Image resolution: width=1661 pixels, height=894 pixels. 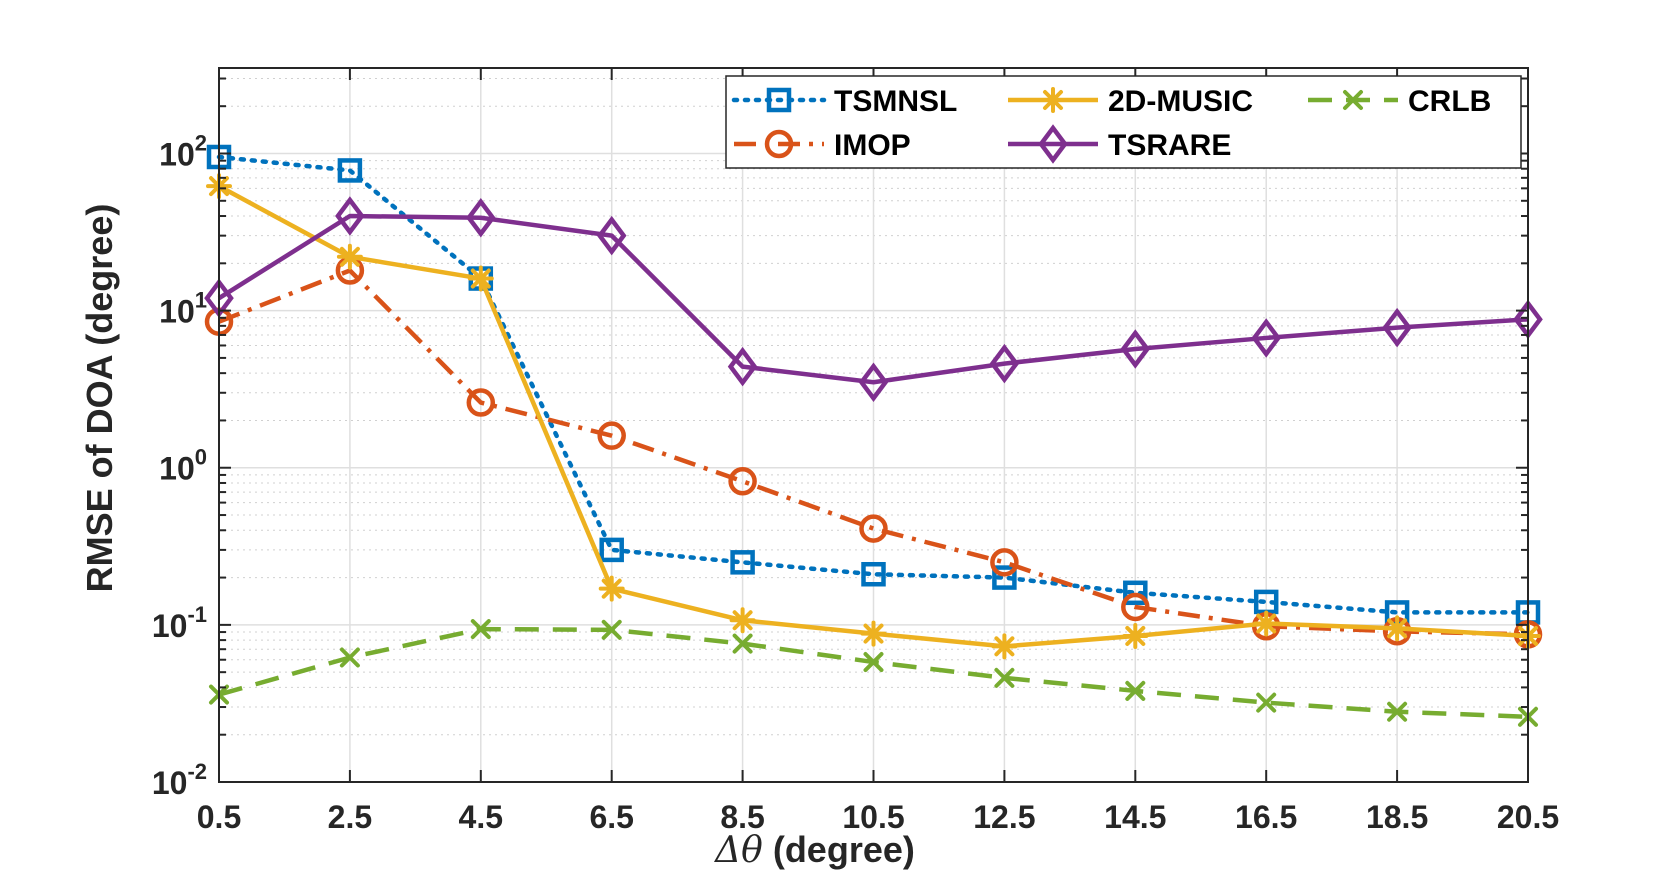 What do you see at coordinates (1449, 101) in the screenshot?
I see `legend-label: CRLB` at bounding box center [1449, 101].